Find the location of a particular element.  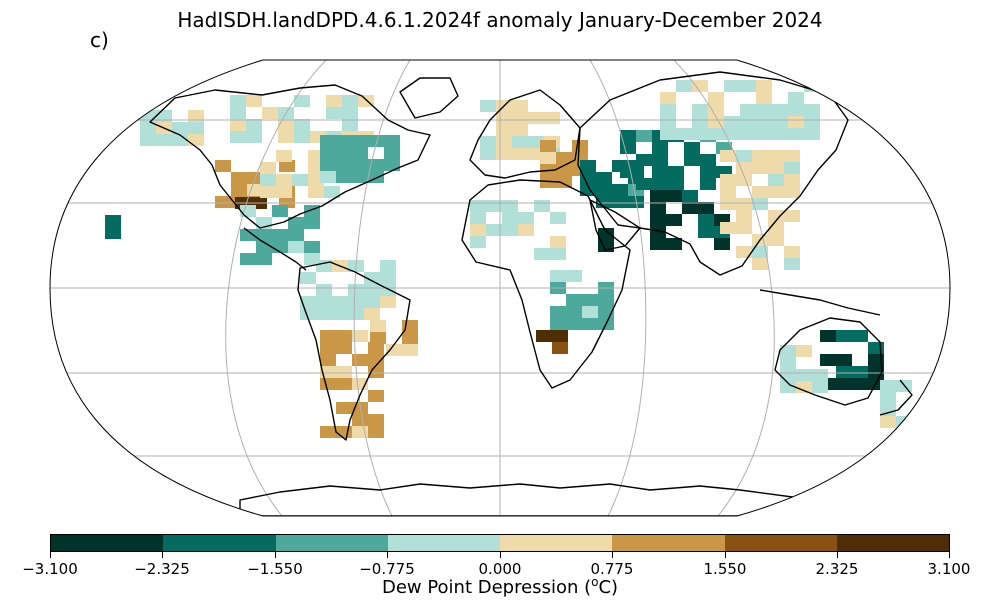

arabia-coast is located at coordinates (615, 225).